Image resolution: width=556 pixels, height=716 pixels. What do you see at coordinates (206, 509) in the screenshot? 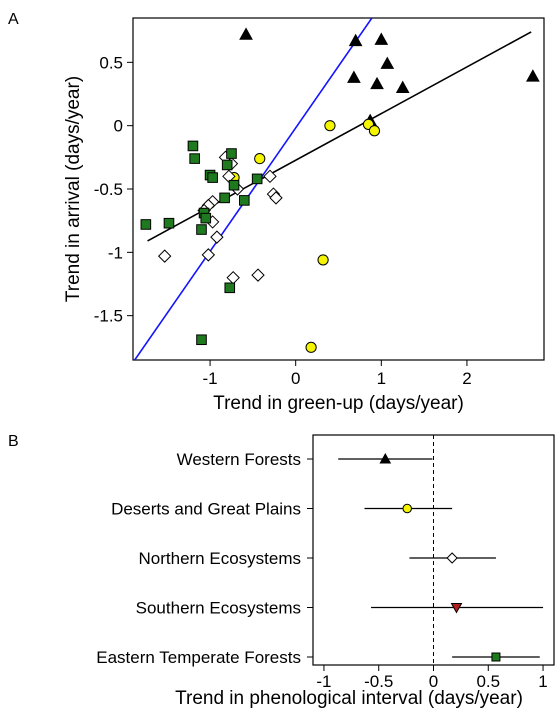
I see `forest-category-label: Deserts and Great Plains` at bounding box center [206, 509].